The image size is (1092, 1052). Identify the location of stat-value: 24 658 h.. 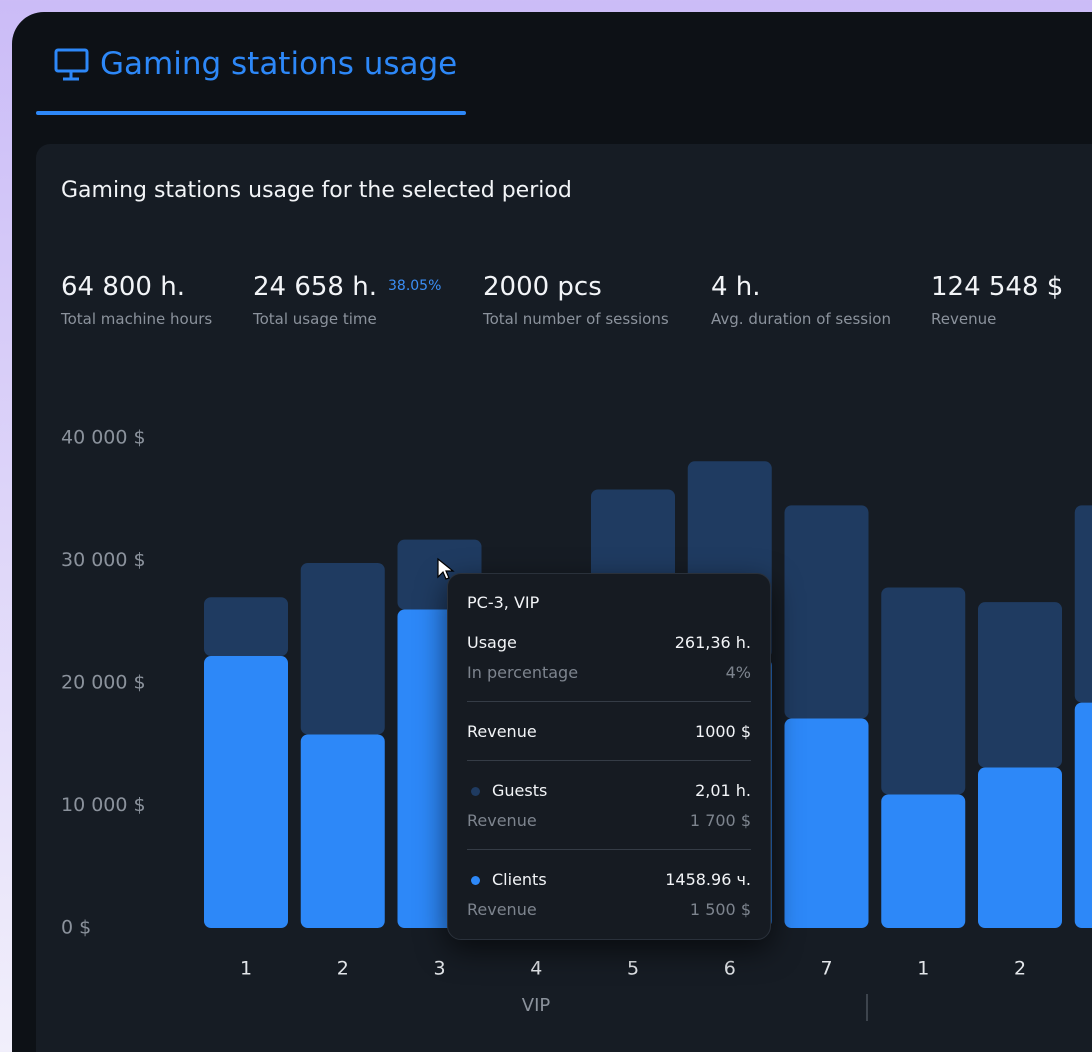
(315, 287).